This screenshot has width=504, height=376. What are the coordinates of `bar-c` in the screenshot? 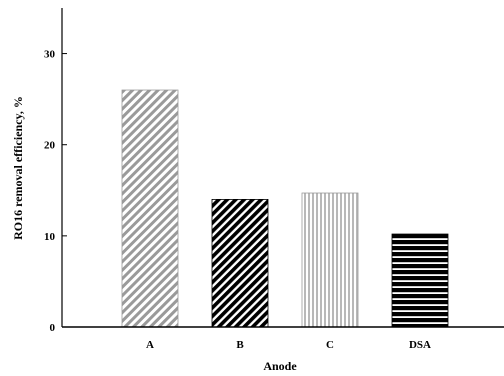 It's located at (330, 260).